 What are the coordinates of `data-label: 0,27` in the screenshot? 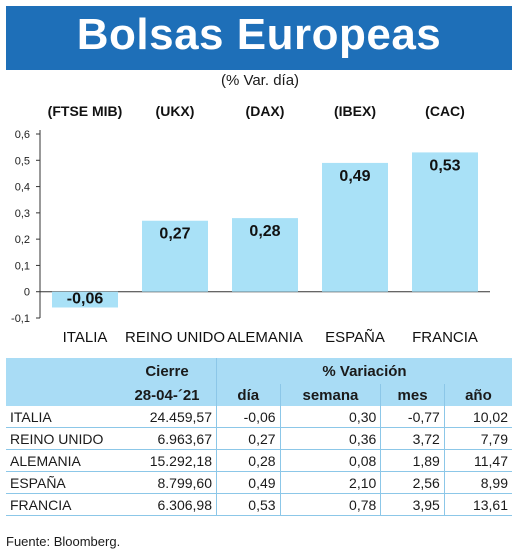 It's located at (174, 234).